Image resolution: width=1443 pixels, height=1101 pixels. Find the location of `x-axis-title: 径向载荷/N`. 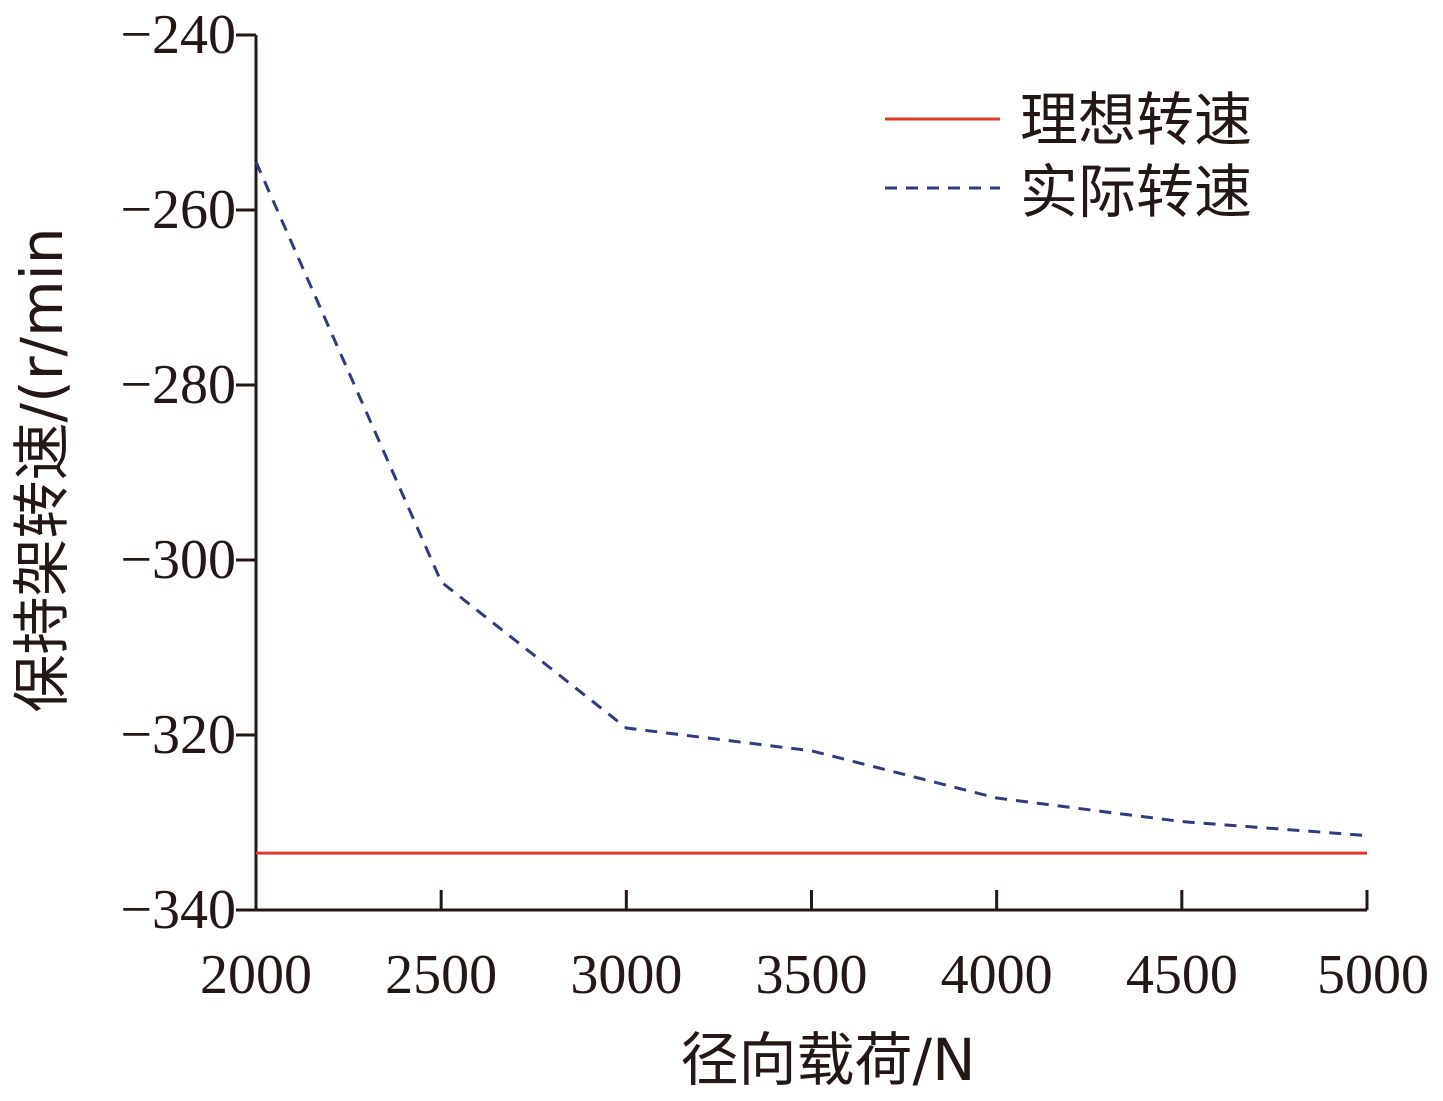

x-axis-title: 径向载荷/N is located at coordinates (828, 1060).